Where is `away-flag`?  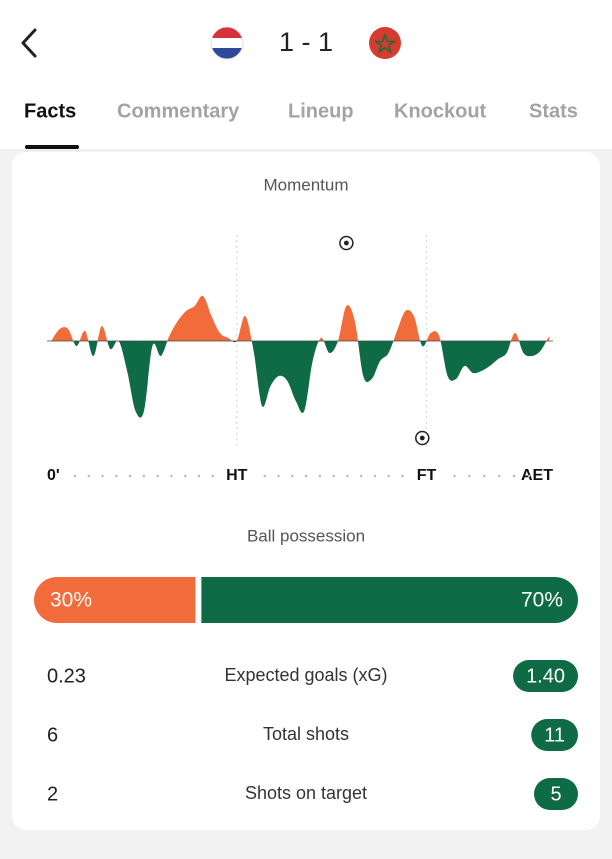
away-flag is located at coordinates (385, 43).